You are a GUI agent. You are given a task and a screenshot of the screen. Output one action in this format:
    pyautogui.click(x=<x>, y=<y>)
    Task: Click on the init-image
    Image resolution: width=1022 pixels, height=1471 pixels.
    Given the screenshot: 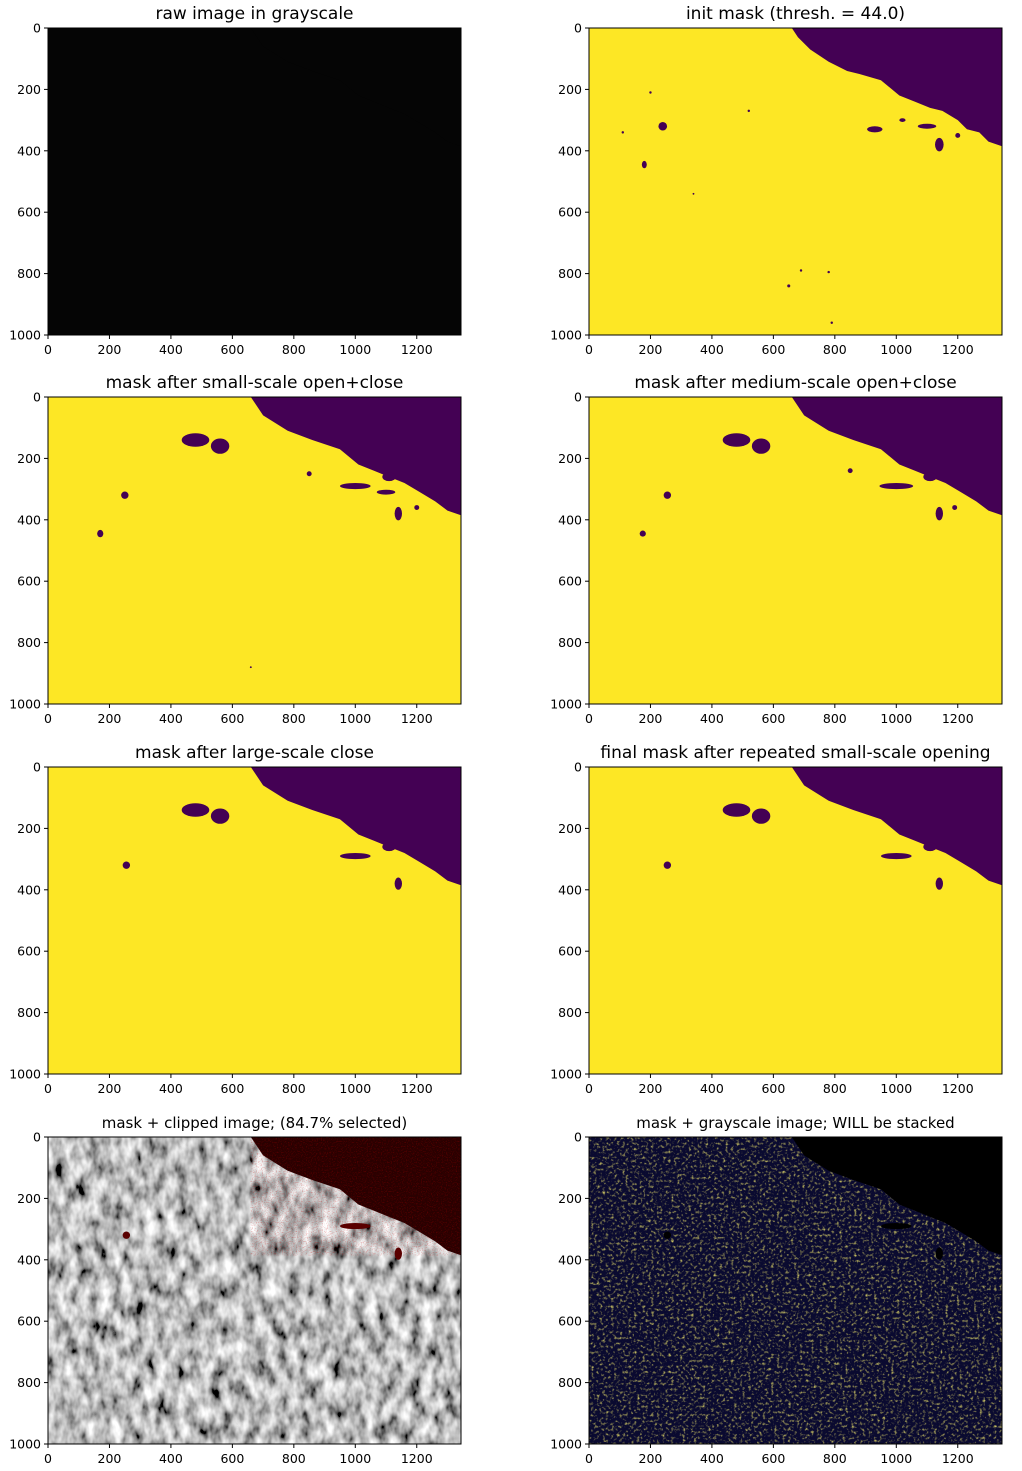 What is the action you would take?
    pyautogui.click(x=795, y=181)
    